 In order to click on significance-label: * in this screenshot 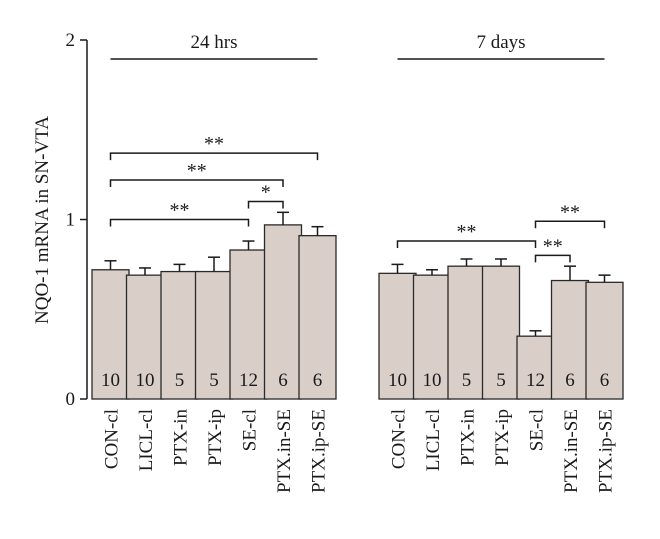, I will do `click(266, 193)`.